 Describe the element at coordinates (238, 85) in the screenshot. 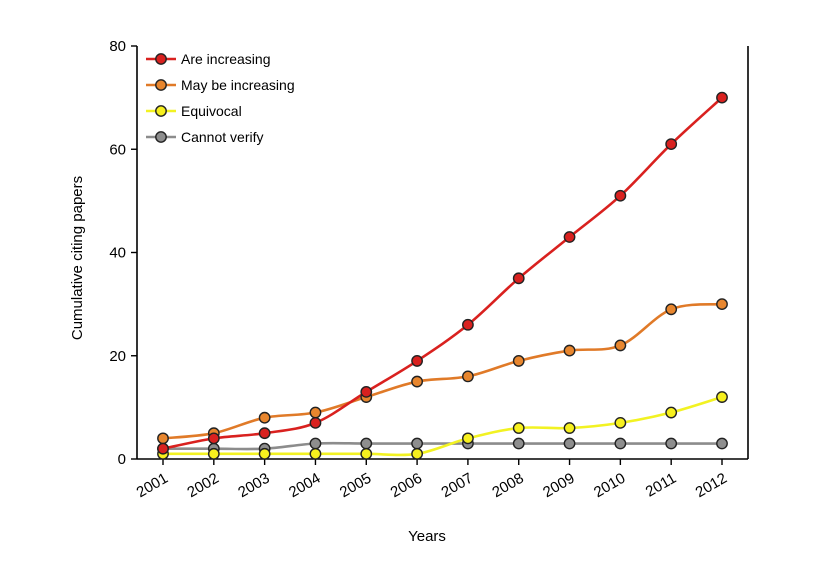

I see `legend-label: May be increasing` at that location.